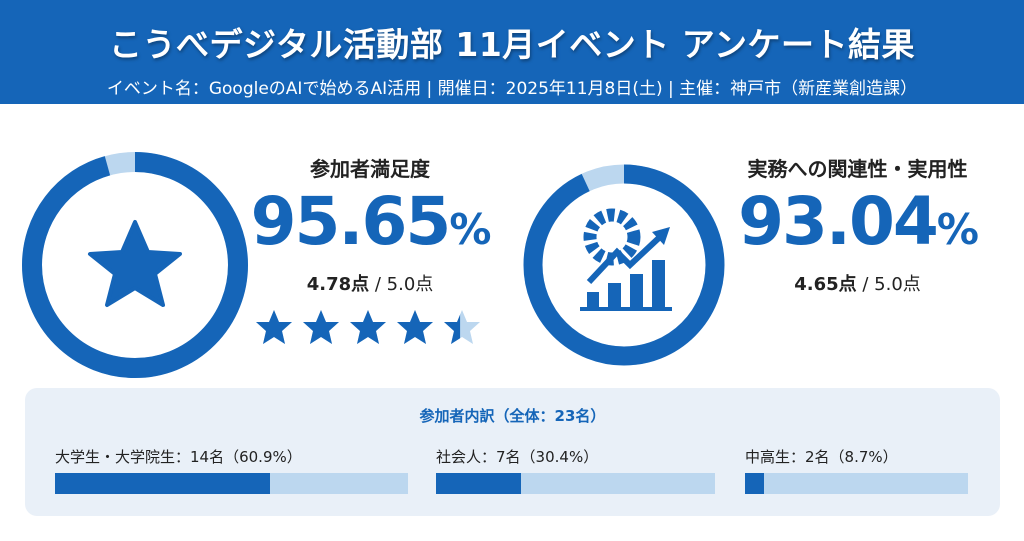 The width and height of the screenshot is (1024, 541). I want to click on group-working: 社会人：7名（30.4%）, so click(575, 470).